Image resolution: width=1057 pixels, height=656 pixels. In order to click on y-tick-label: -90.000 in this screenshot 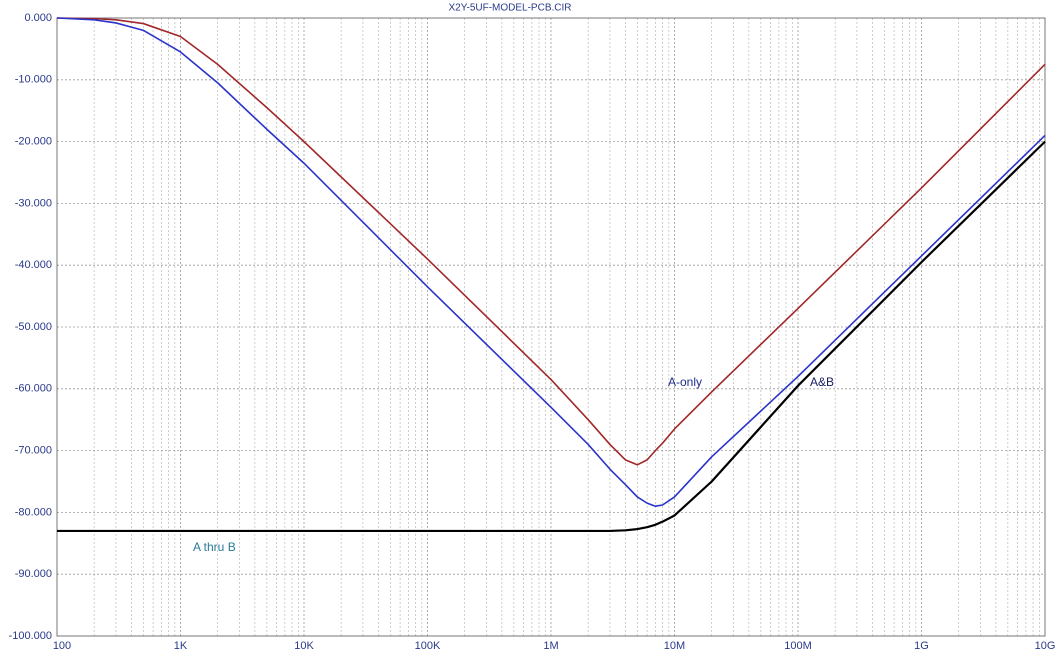, I will do `click(33, 574)`.